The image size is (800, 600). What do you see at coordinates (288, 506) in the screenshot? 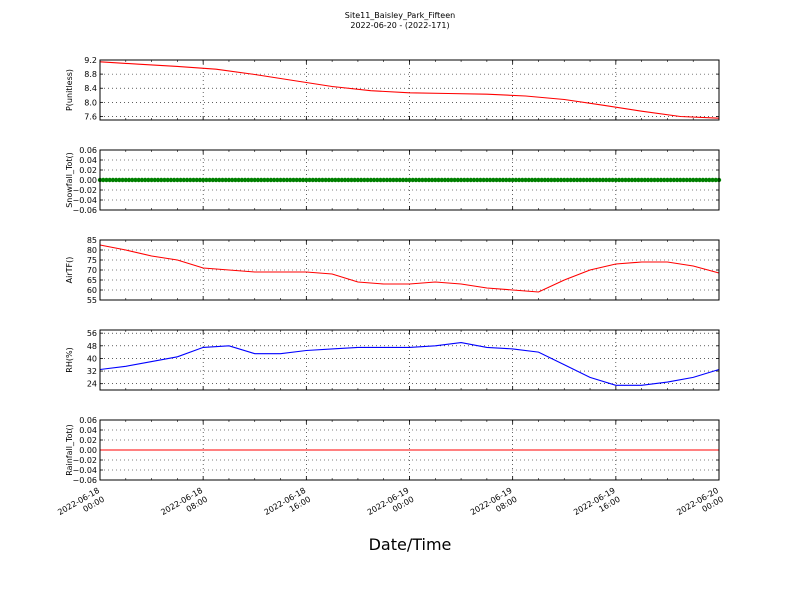
I see `x-tick-label: 2022-06-1816:00` at bounding box center [288, 506].